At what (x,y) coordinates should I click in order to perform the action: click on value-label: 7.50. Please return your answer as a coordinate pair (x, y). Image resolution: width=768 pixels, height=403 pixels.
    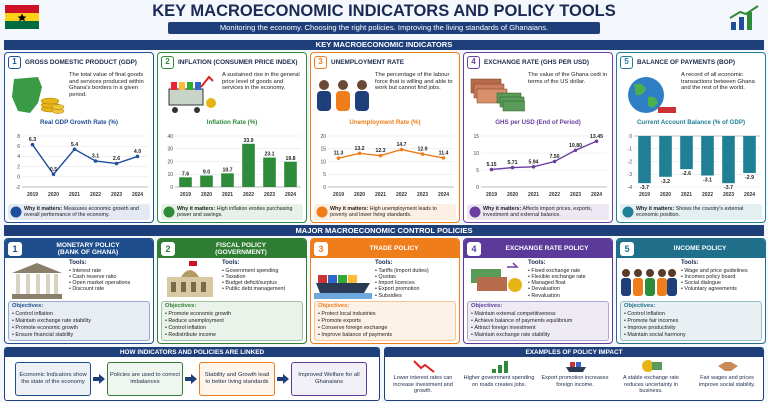
    Looking at the image, I should click on (554, 157).